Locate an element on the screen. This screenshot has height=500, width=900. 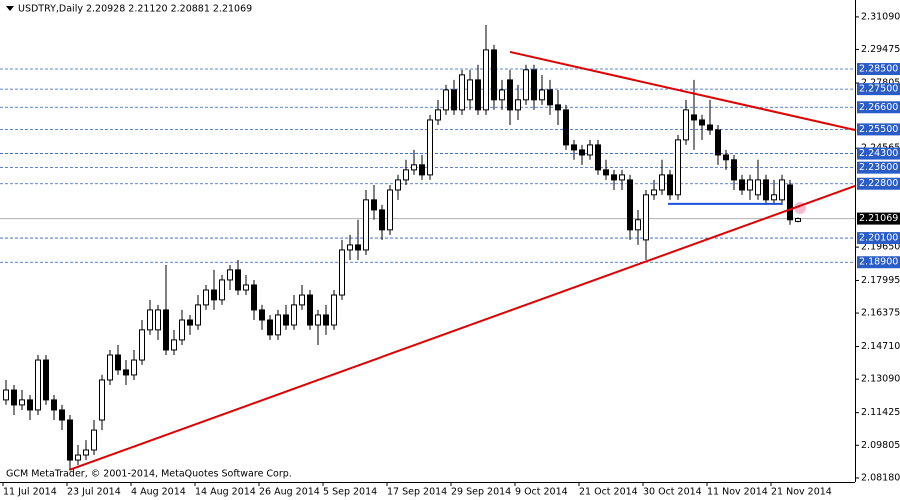
y-tick-label: 2.19650 is located at coordinates (880, 247).